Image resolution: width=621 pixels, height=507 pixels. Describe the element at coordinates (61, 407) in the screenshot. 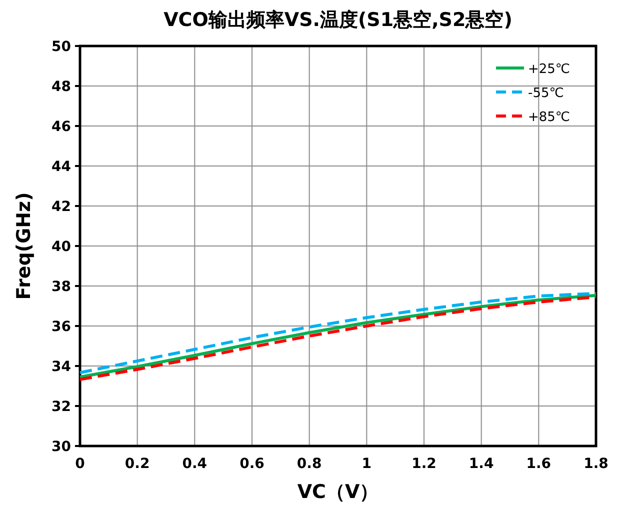

I see `y-tick-label: 32` at that location.